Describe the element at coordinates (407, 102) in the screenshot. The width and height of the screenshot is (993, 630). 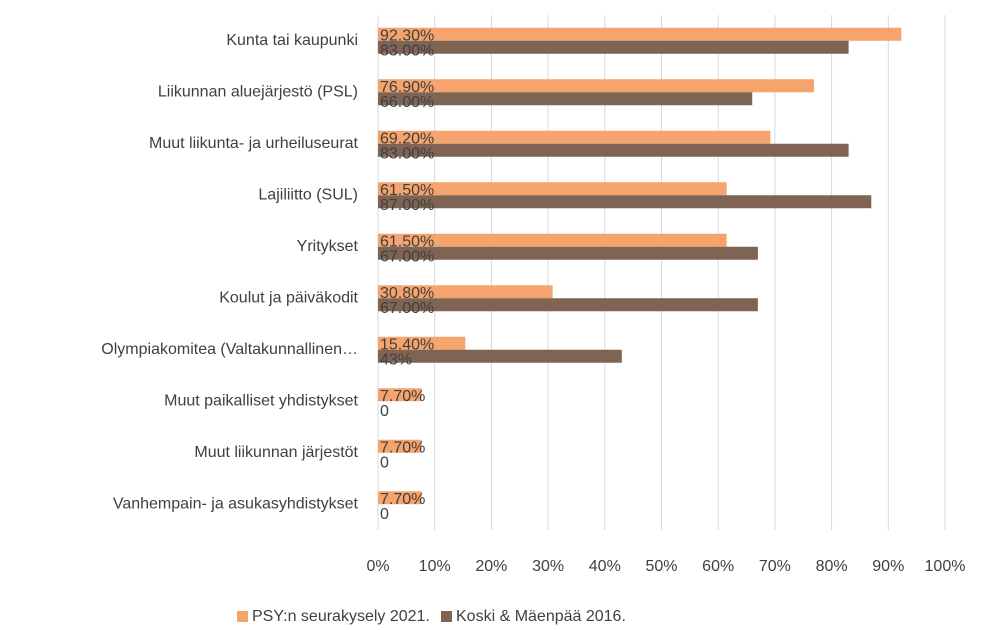
I see `data-label: 66.00%` at that location.